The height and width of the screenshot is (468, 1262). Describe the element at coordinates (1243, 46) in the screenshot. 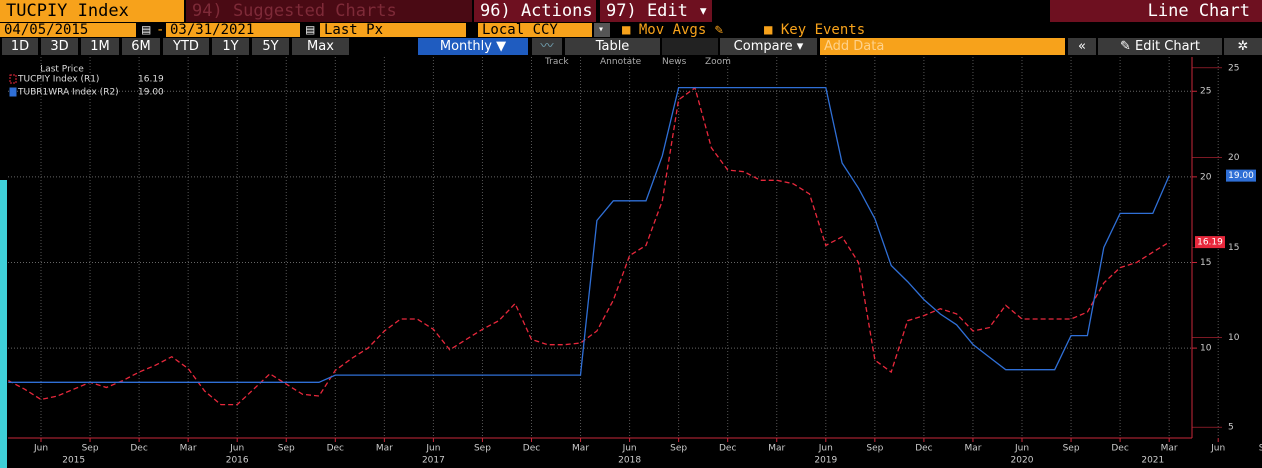

I see `settings-button: ✲` at that location.